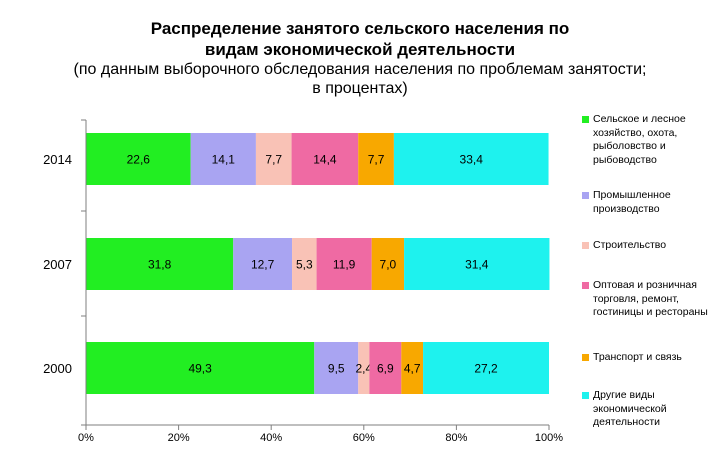 This screenshot has height=450, width=720. I want to click on data-label-2014-5: 7,7, so click(376, 160).